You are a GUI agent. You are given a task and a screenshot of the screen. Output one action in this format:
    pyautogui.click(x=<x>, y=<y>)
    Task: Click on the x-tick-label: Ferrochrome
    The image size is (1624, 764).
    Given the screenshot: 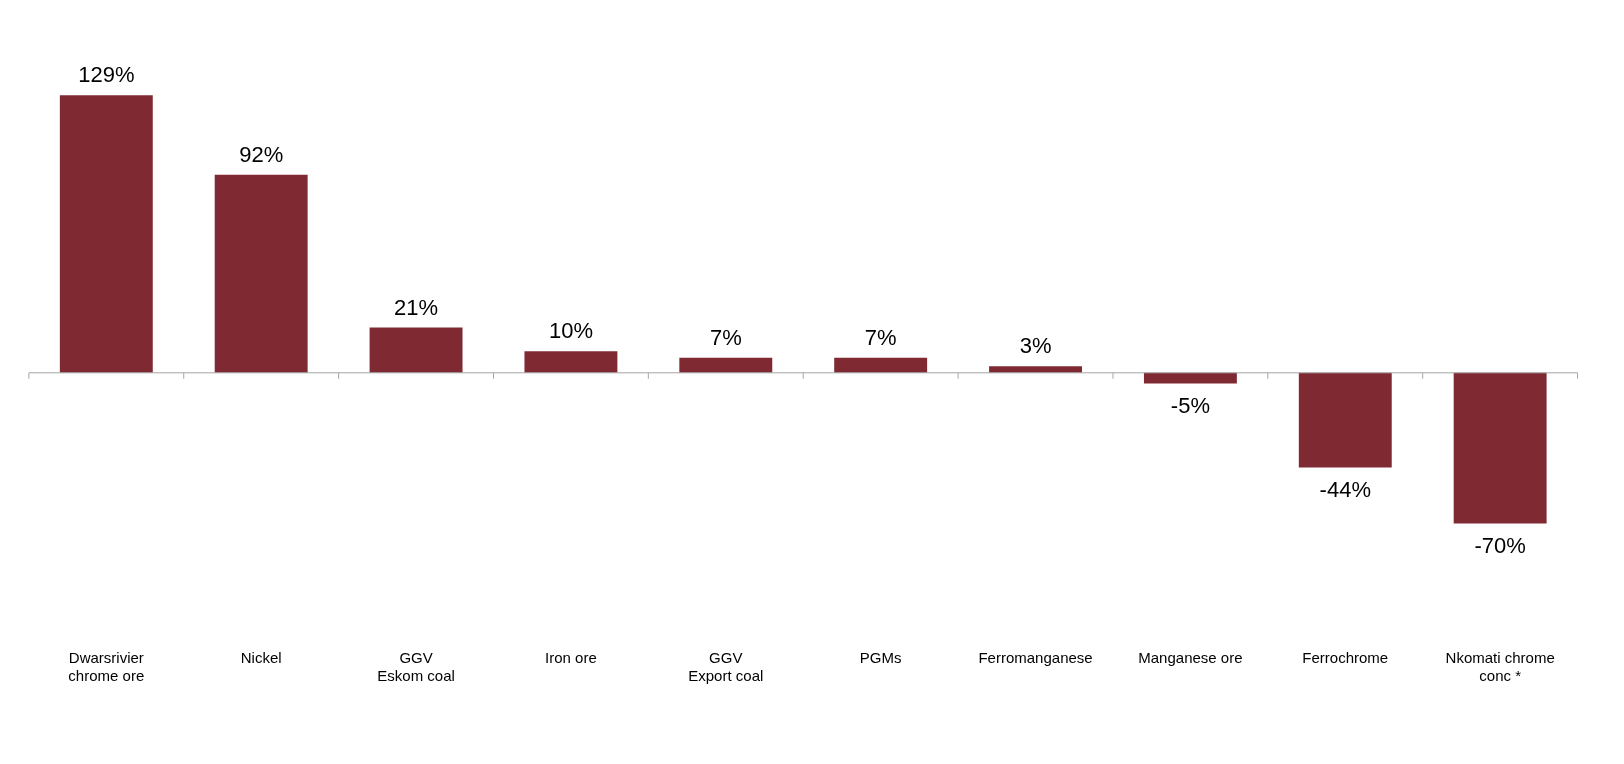 What is the action you would take?
    pyautogui.click(x=1345, y=658)
    